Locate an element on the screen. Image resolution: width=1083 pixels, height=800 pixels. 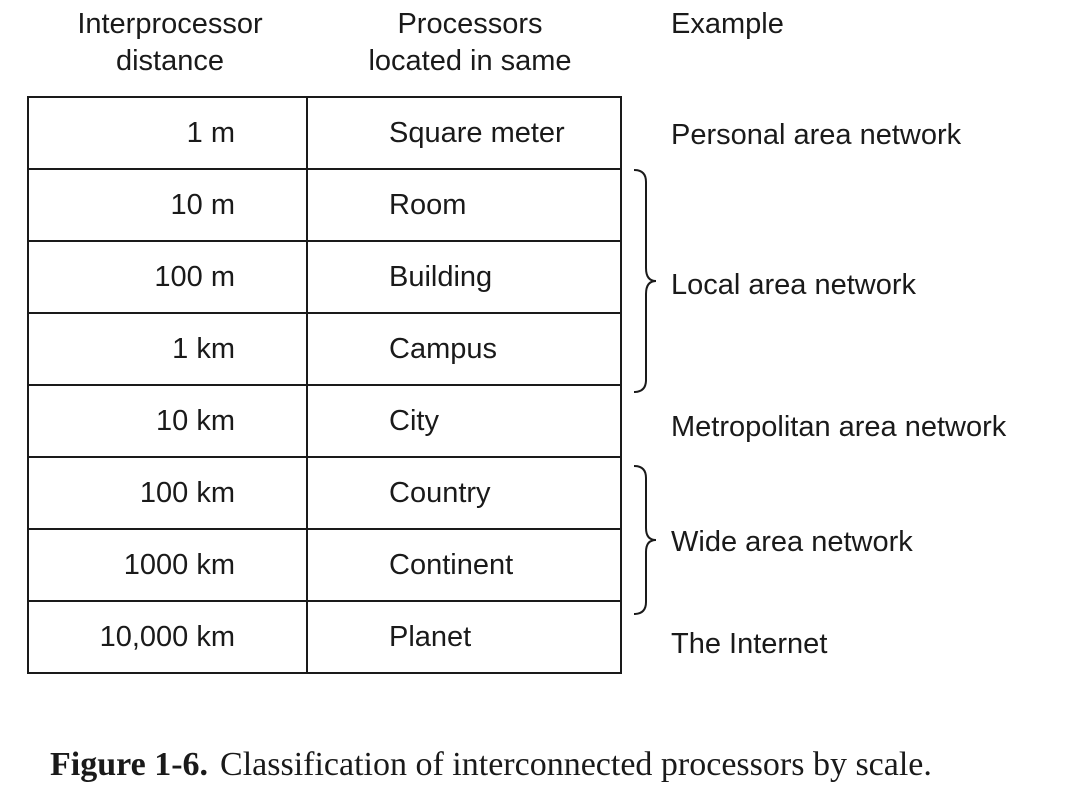
place-cell: Campus is located at coordinates (464, 349).